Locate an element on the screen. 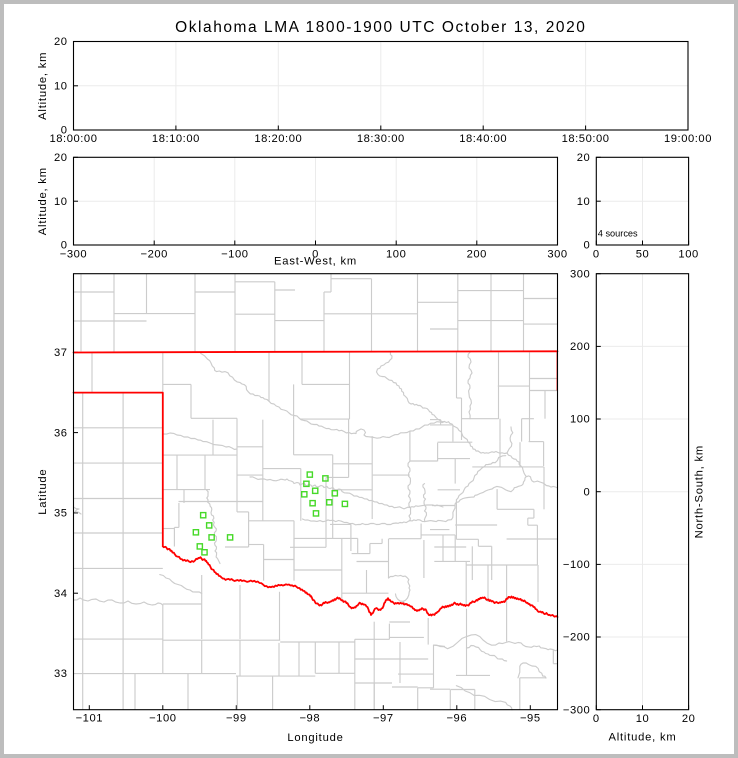 The image size is (738, 758). svg-text: 36 is located at coordinates (61, 433).